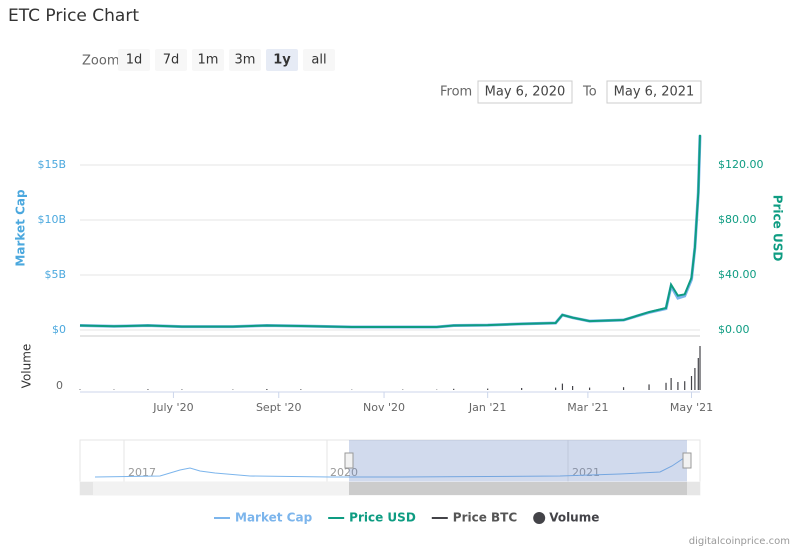 Image resolution: width=800 pixels, height=554 pixels. I want to click on y2-tick-label: $80.00, so click(737, 219).